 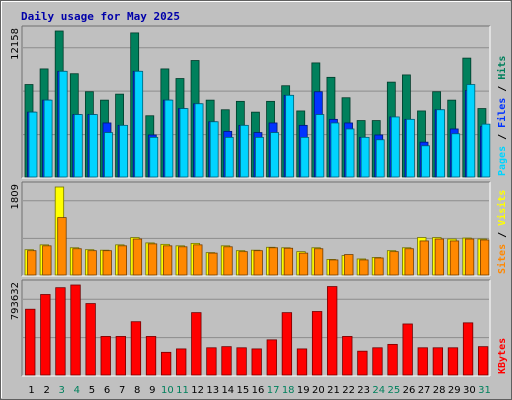 I want to click on day-label: 24, so click(x=378, y=390).